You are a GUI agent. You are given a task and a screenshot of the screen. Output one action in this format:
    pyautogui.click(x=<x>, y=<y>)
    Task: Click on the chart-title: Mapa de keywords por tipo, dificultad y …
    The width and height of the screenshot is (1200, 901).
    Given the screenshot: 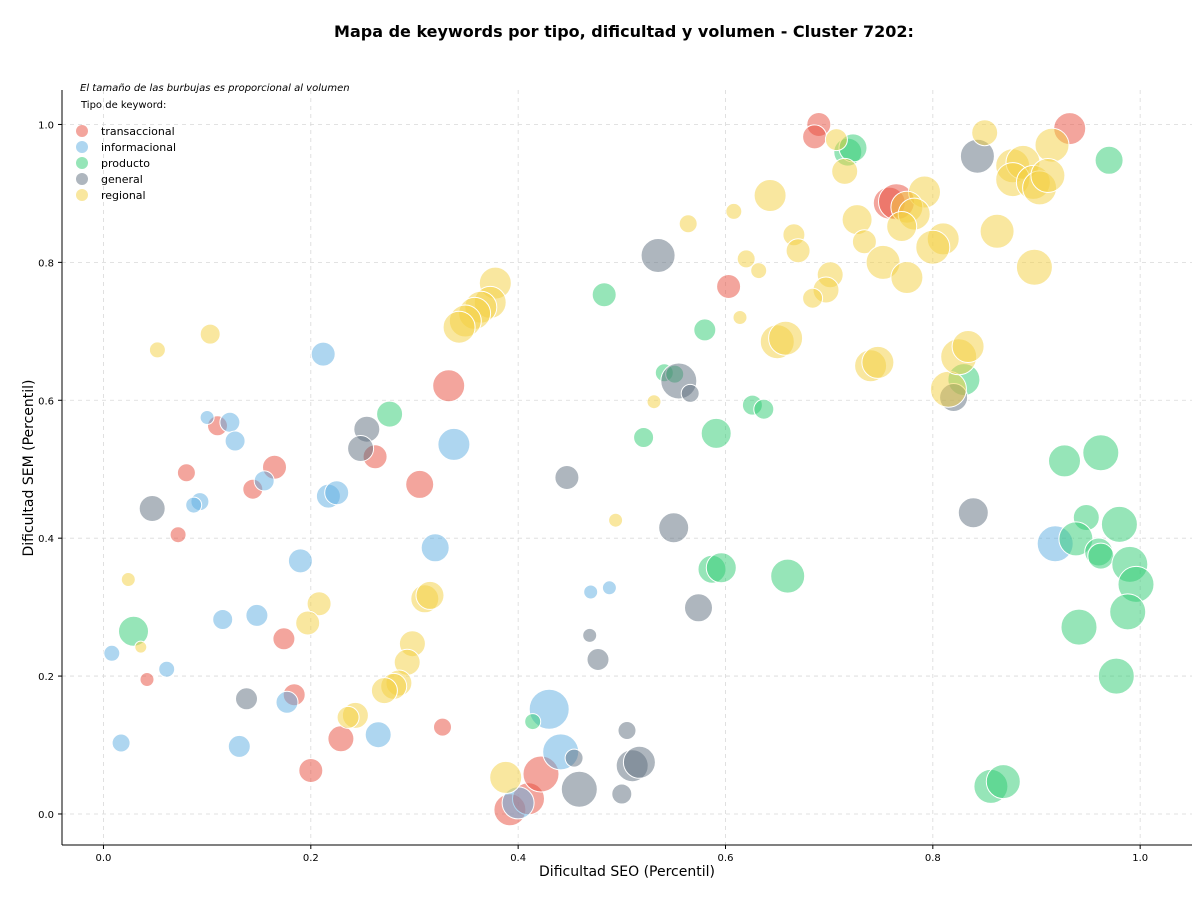 What is the action you would take?
    pyautogui.click(x=624, y=31)
    